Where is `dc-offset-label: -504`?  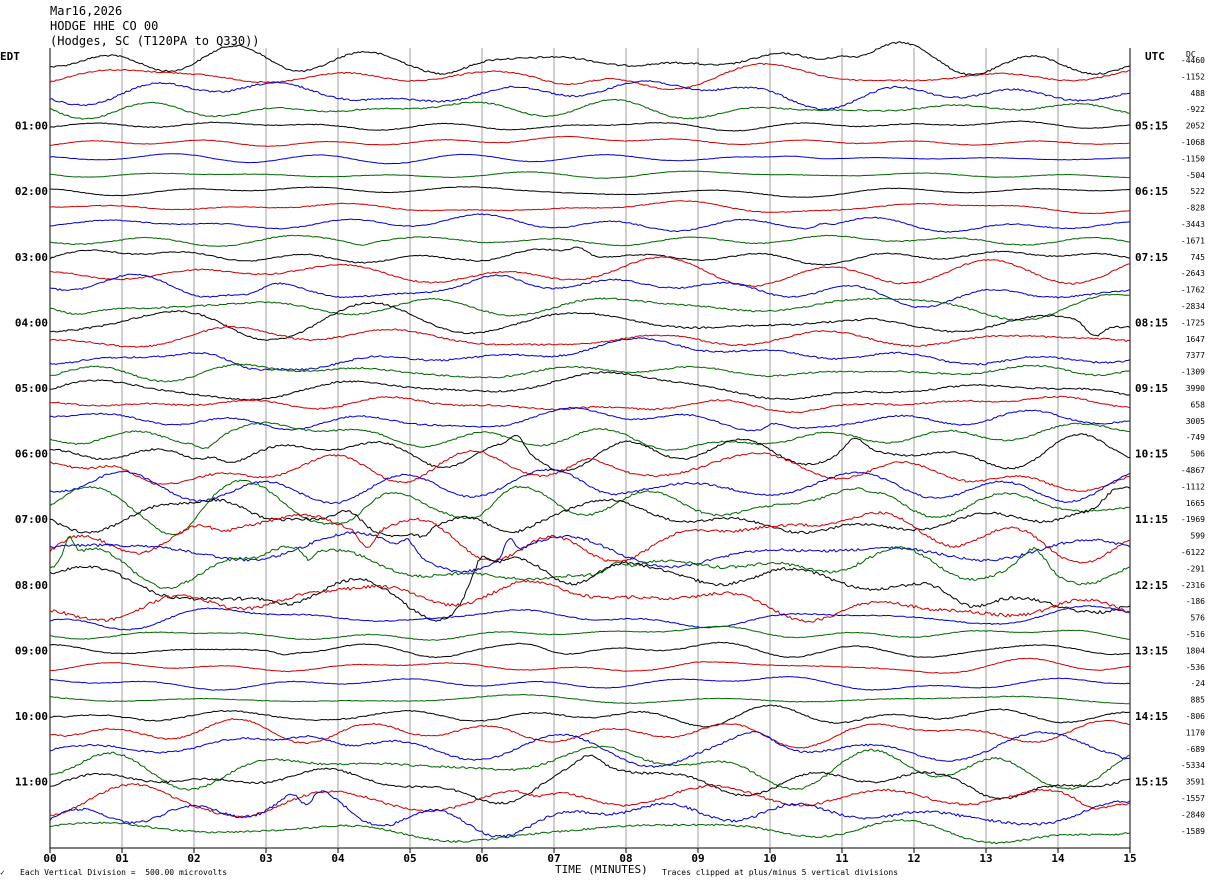 dc-offset-label: -504 is located at coordinates (1195, 175).